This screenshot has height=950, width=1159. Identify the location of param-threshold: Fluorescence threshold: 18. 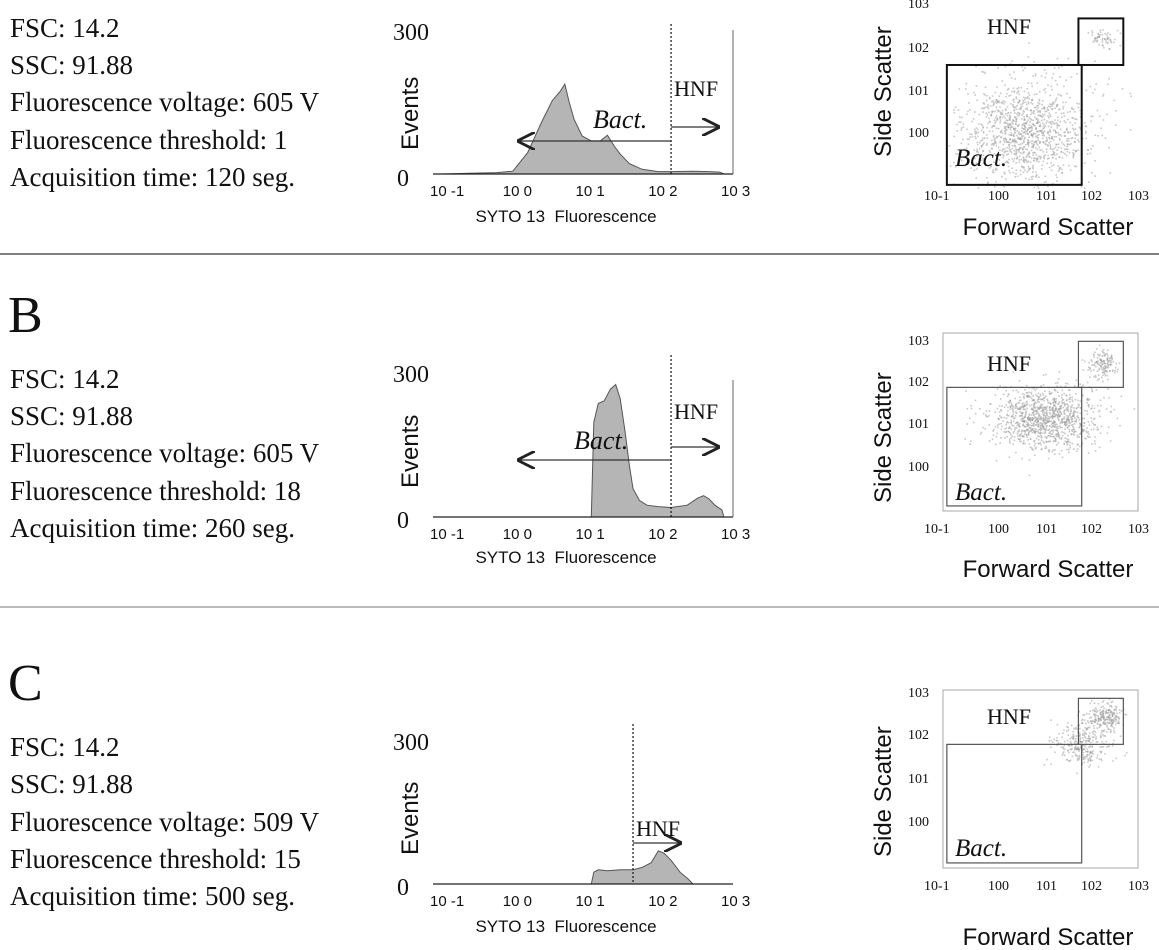
(155, 491).